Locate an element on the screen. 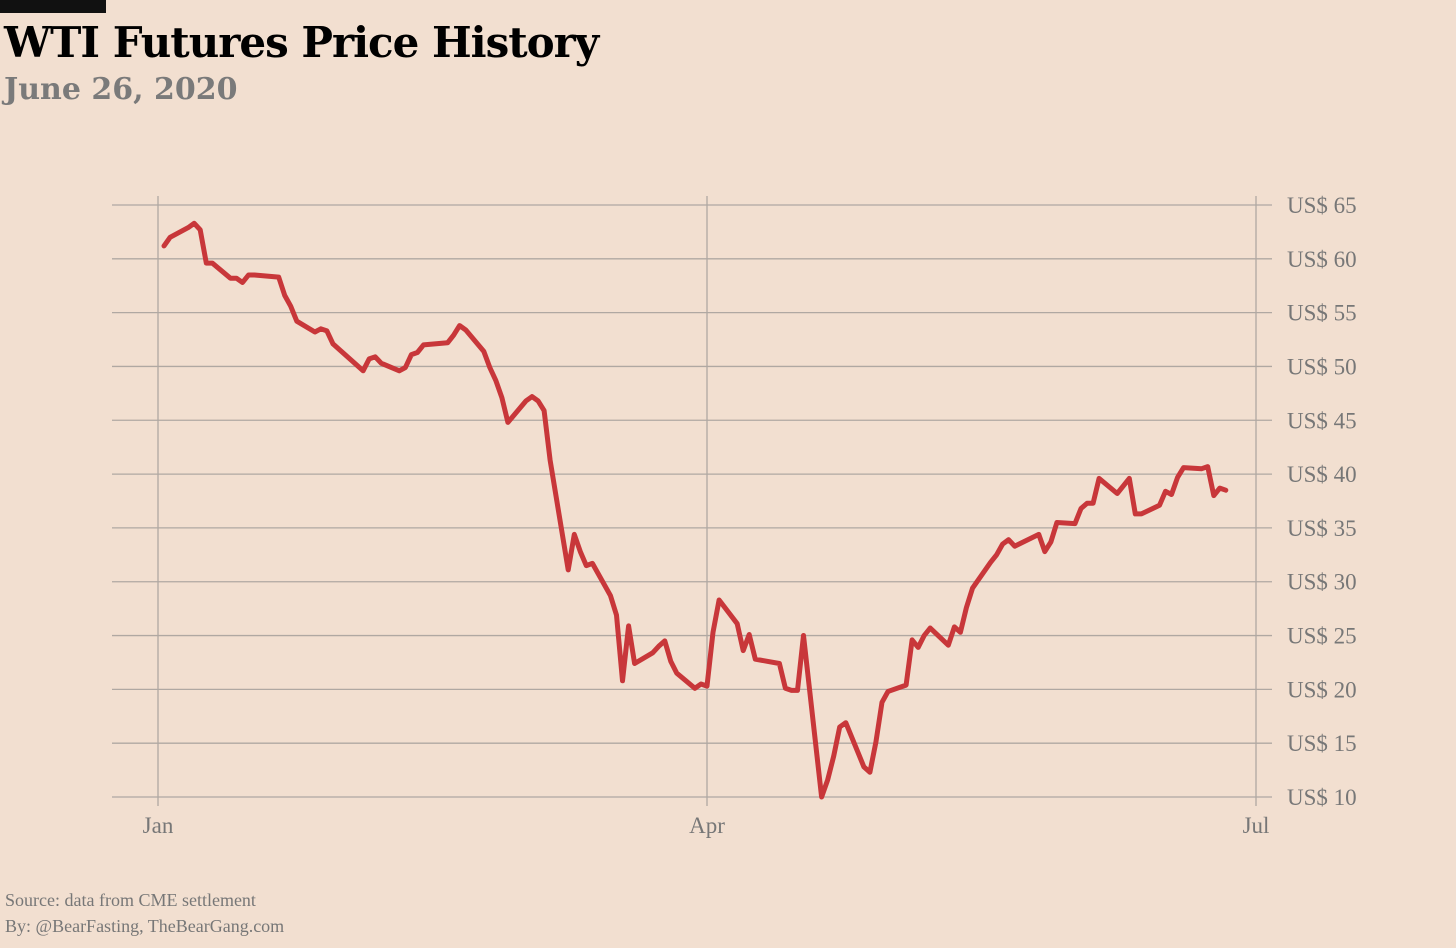 The height and width of the screenshot is (948, 1456). y-tick-label: US$ 55 is located at coordinates (1322, 313).